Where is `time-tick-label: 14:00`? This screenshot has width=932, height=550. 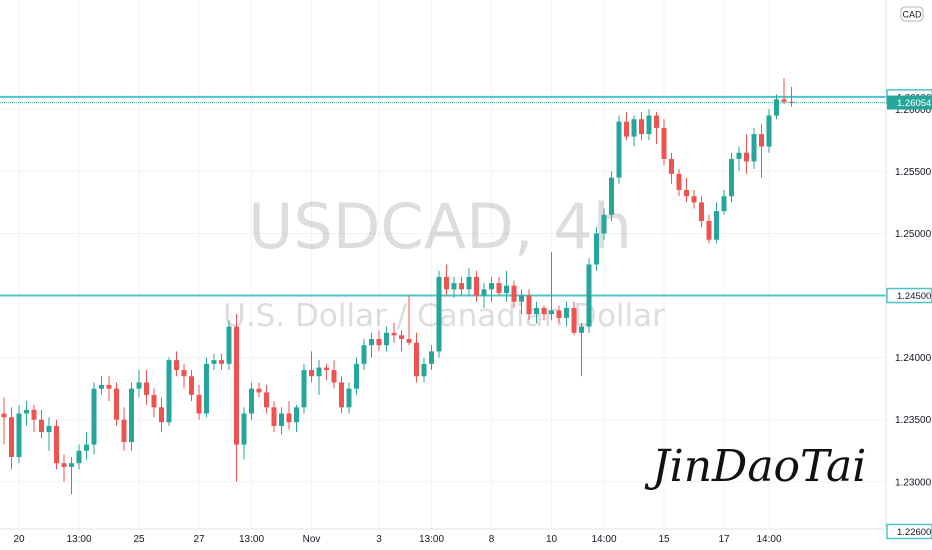
time-tick-label: 14:00 is located at coordinates (768, 539).